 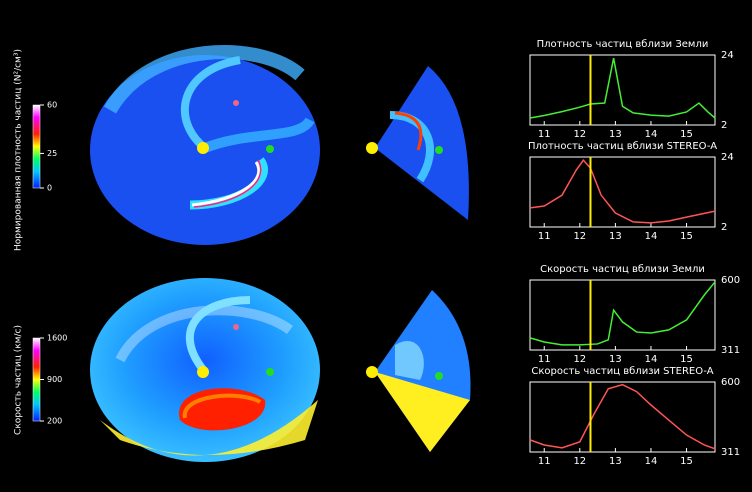 What do you see at coordinates (57, 338) in the screenshot?
I see `colorbar-tick-label: 1600` at bounding box center [57, 338].